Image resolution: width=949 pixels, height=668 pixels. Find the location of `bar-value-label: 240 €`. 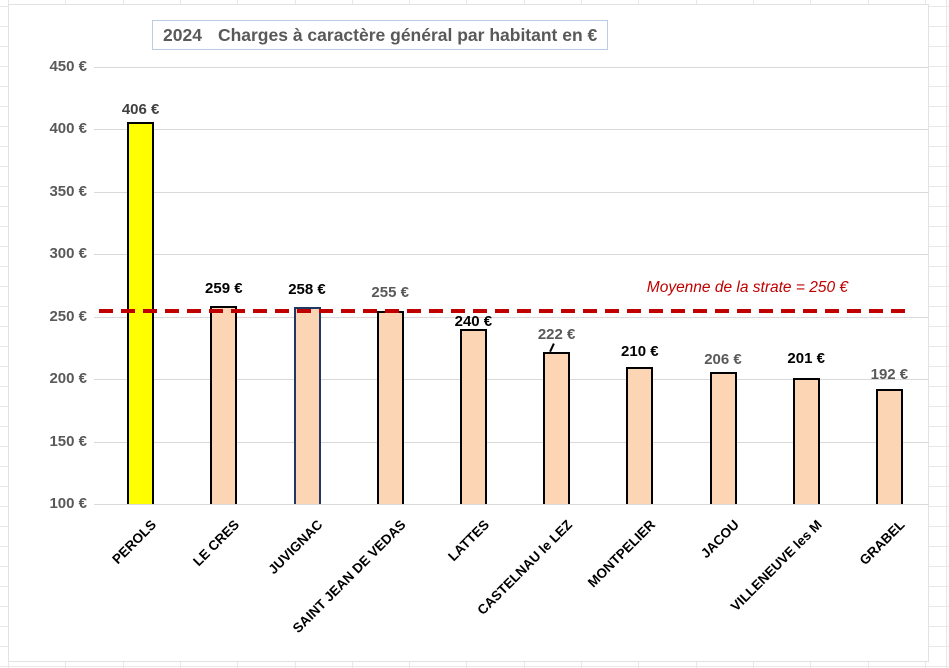

bar-value-label: 240 € is located at coordinates (473, 322).